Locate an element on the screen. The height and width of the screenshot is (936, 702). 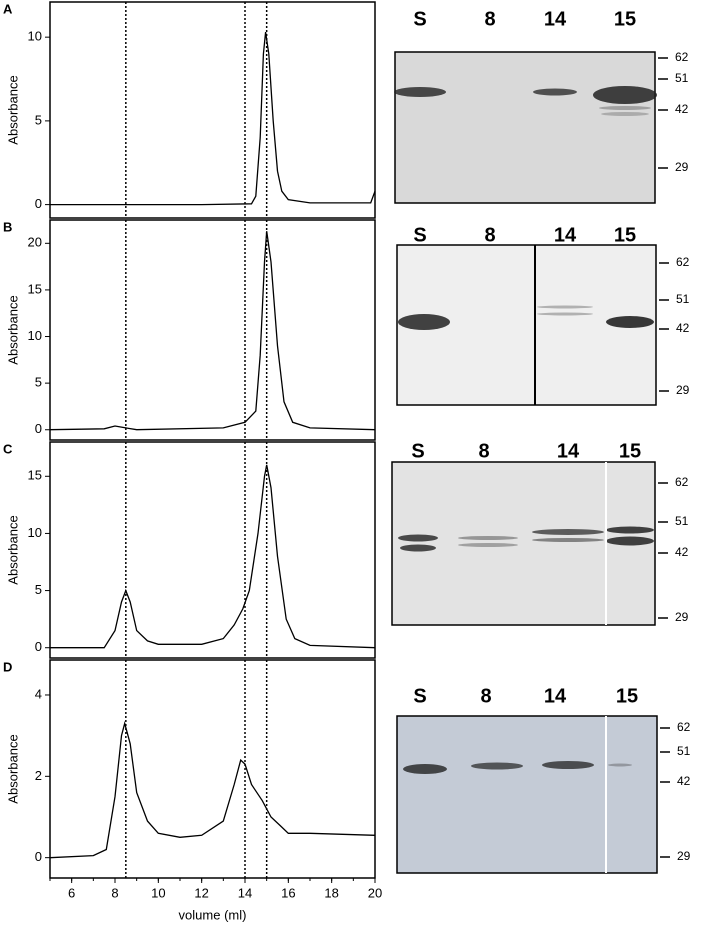
x-tick-label: 6 is located at coordinates (71, 892).